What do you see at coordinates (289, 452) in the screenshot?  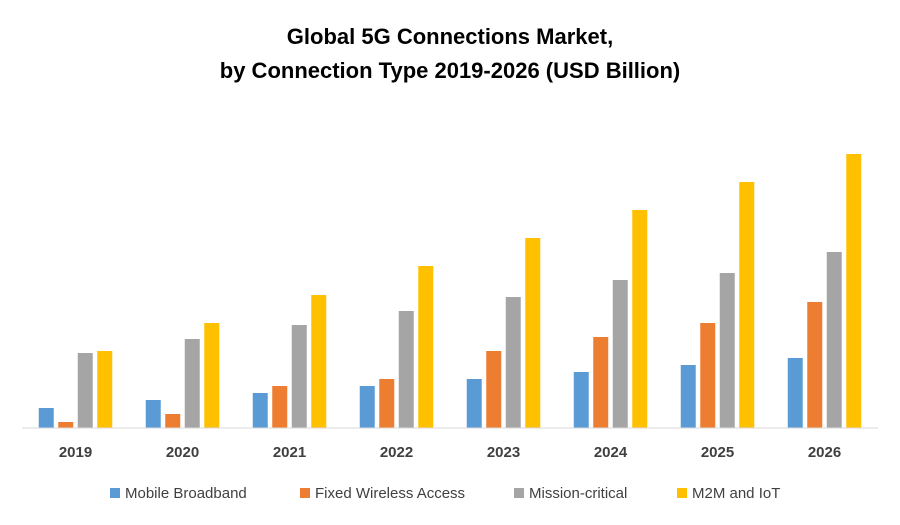 I see `x-tick-label: 2021` at bounding box center [289, 452].